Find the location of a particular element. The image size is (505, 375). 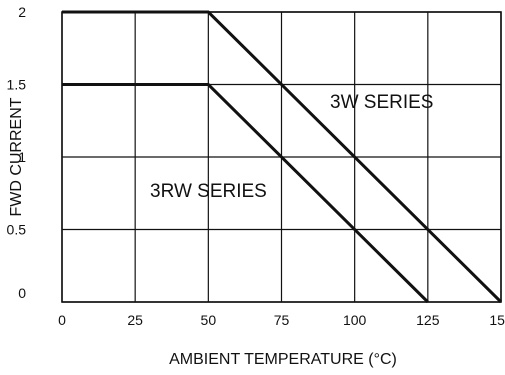

y-tick-label: 2 is located at coordinates (22, 12).